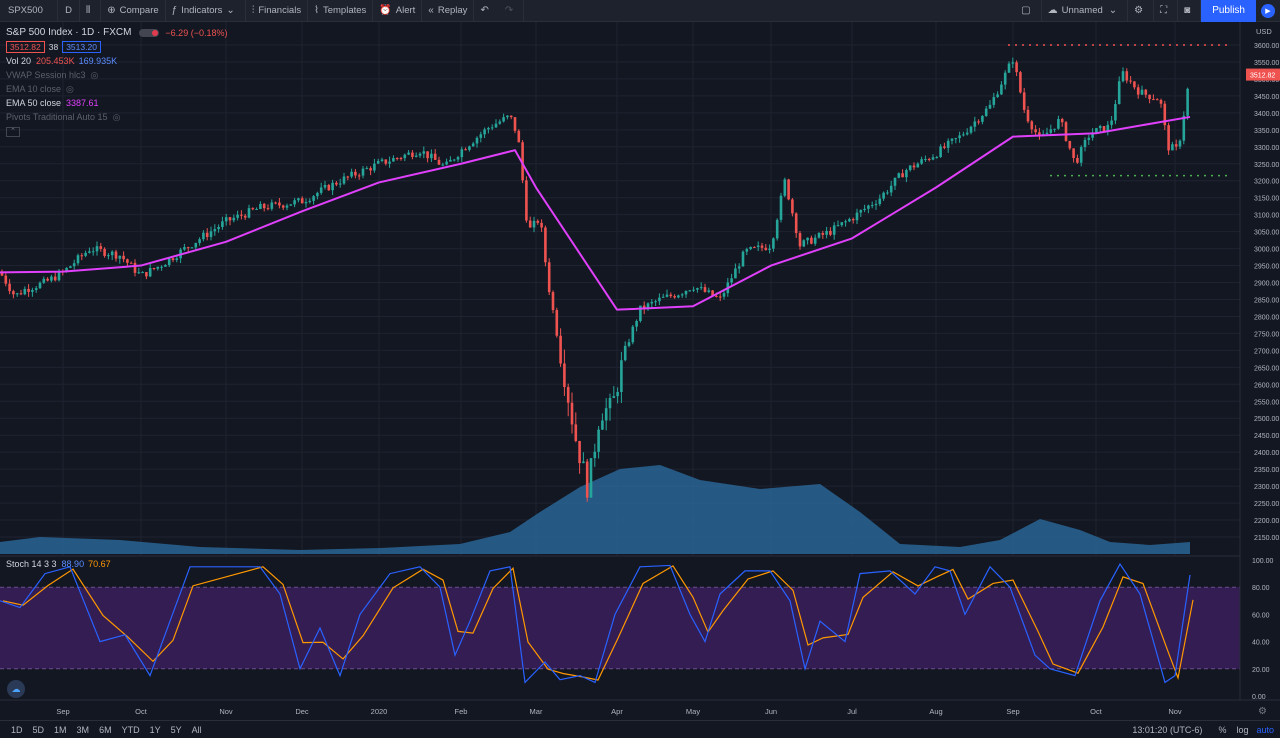 The image size is (1280, 738). I want to click on sell-price-box: 3512.82, so click(25, 47).